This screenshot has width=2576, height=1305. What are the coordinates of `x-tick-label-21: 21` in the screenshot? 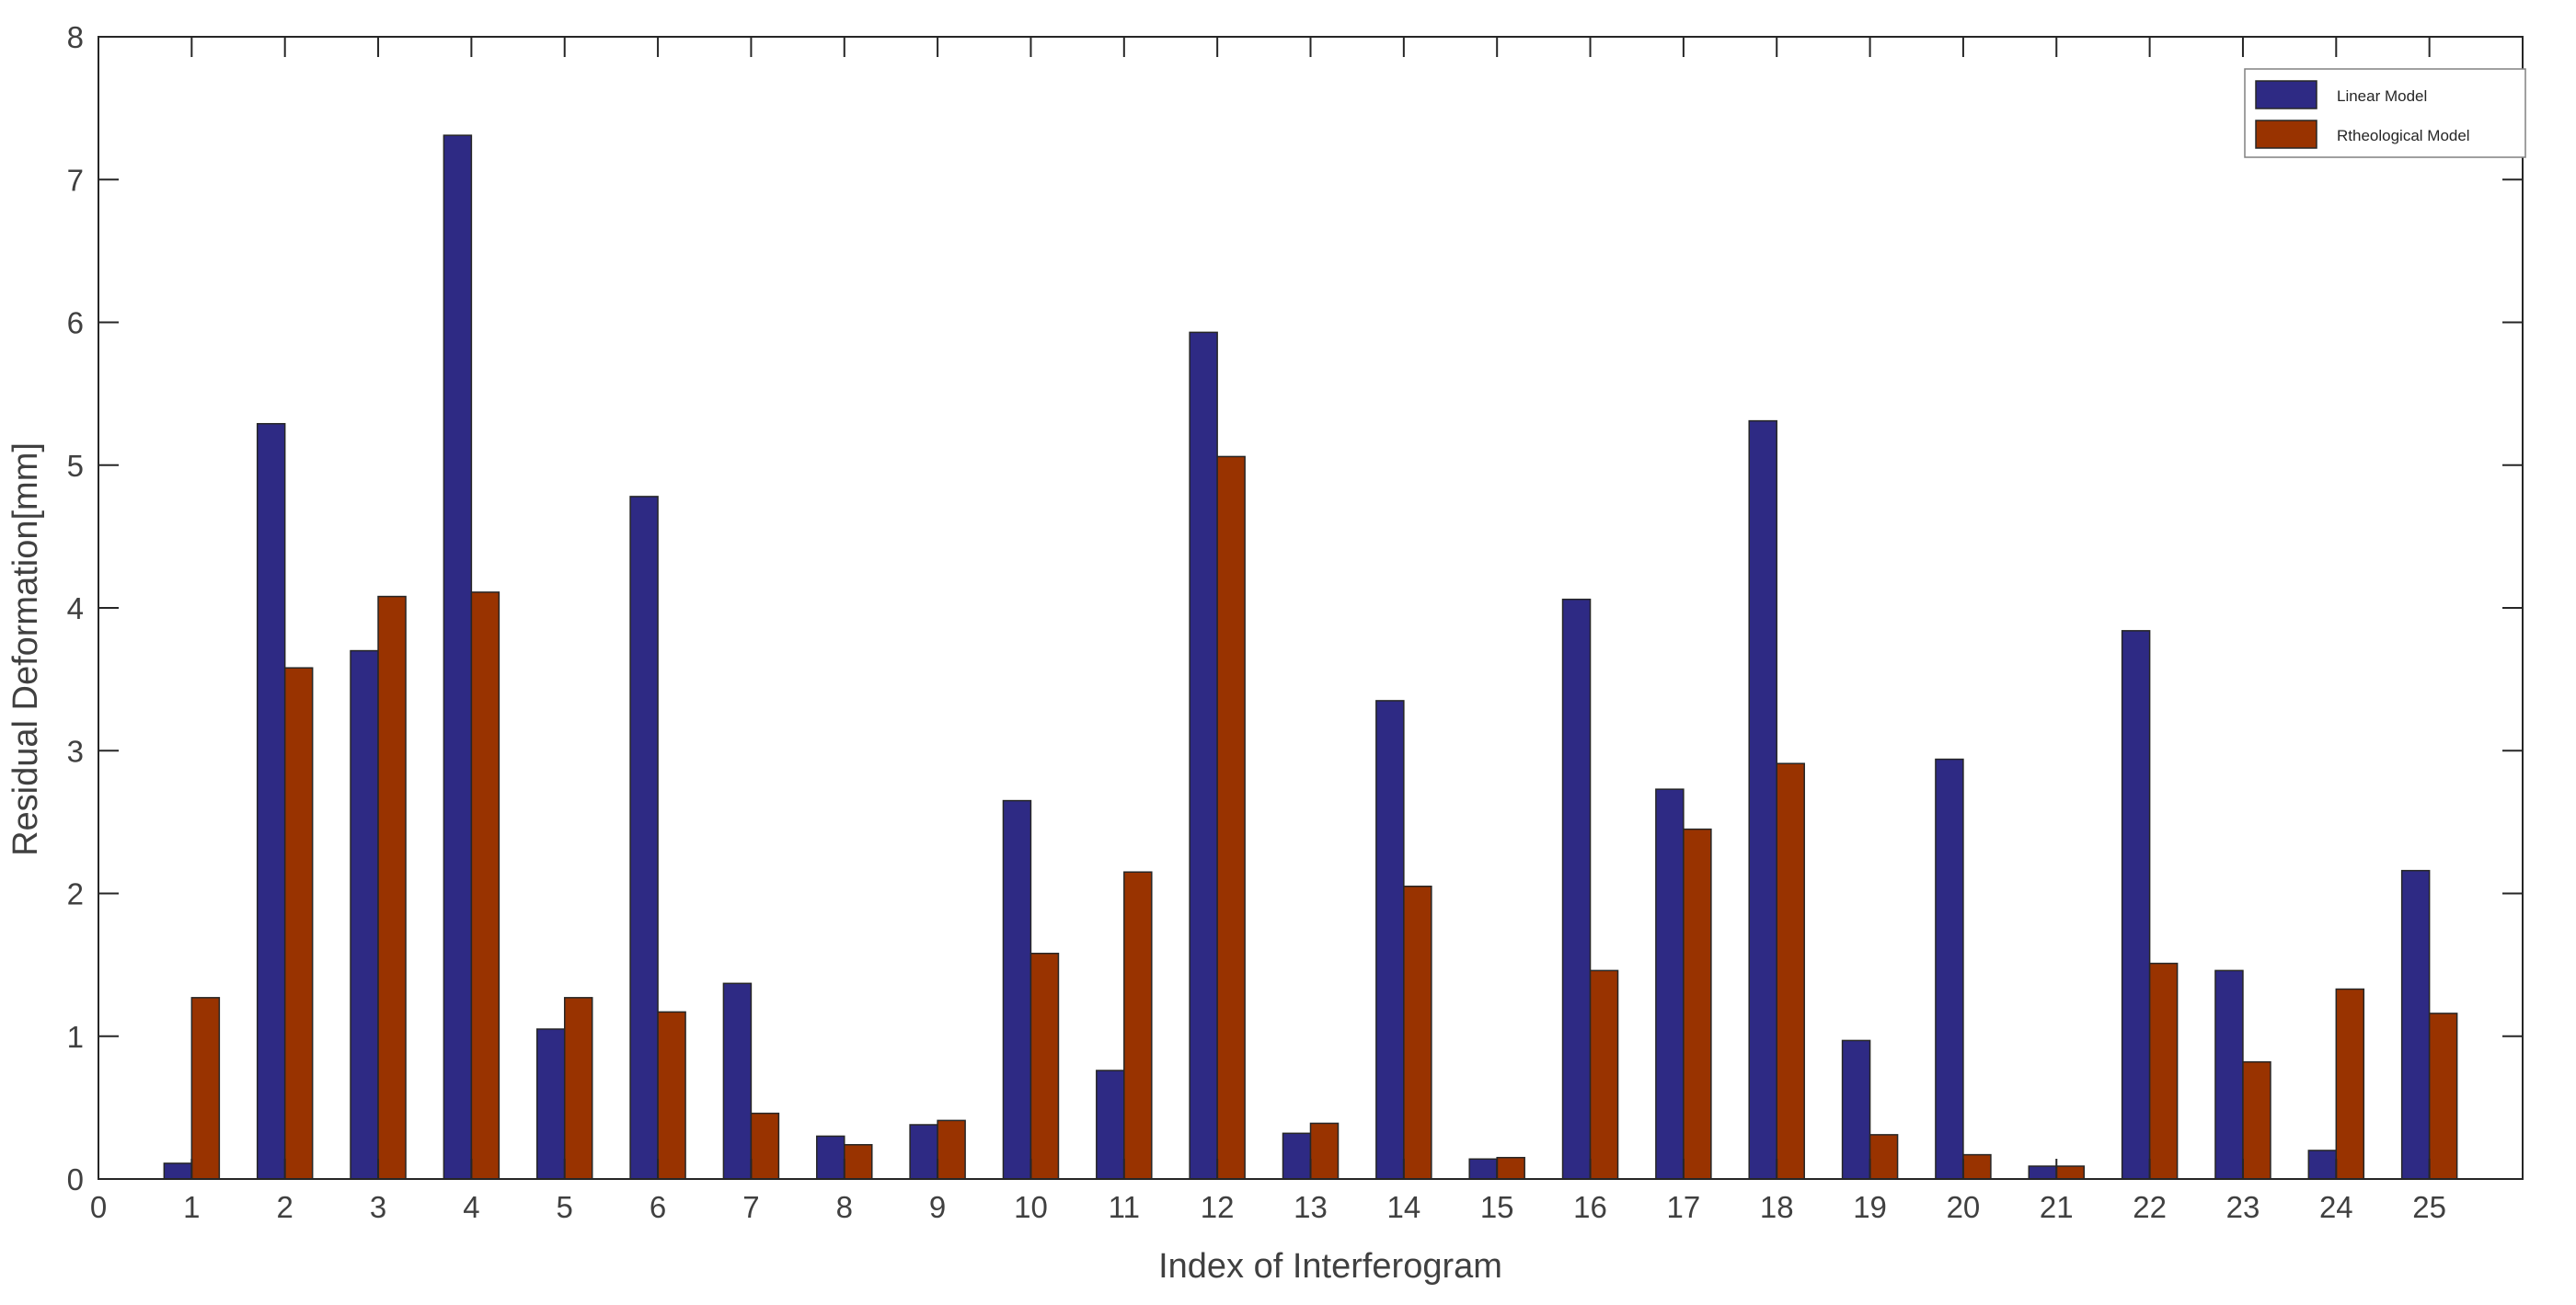 It's located at (2057, 1207).